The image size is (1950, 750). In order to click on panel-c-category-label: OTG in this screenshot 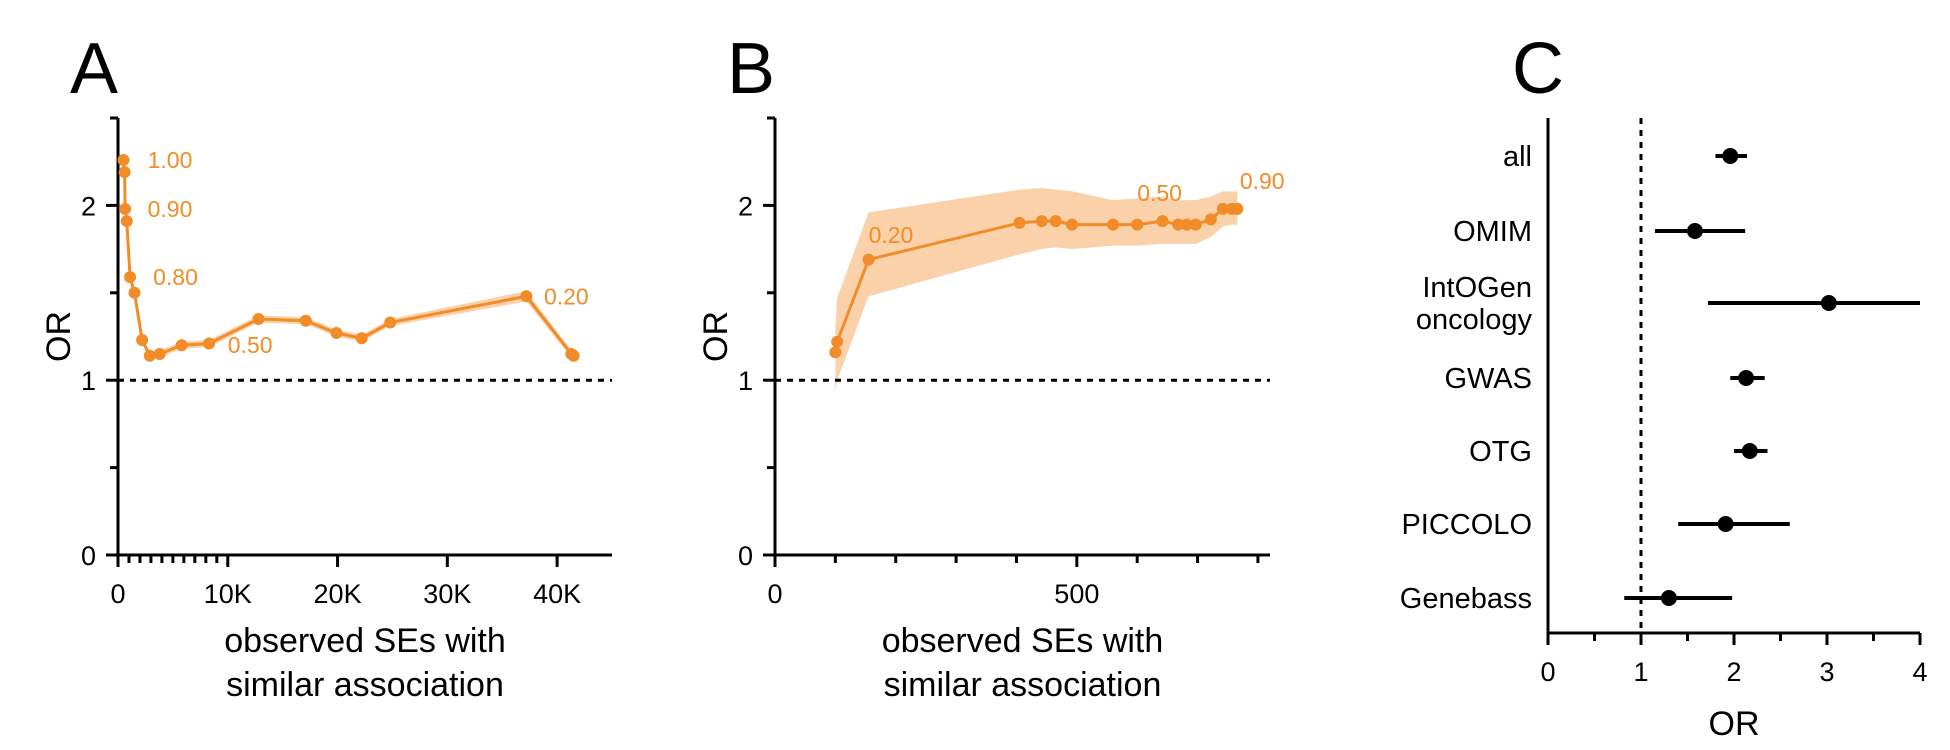, I will do `click(1500, 452)`.